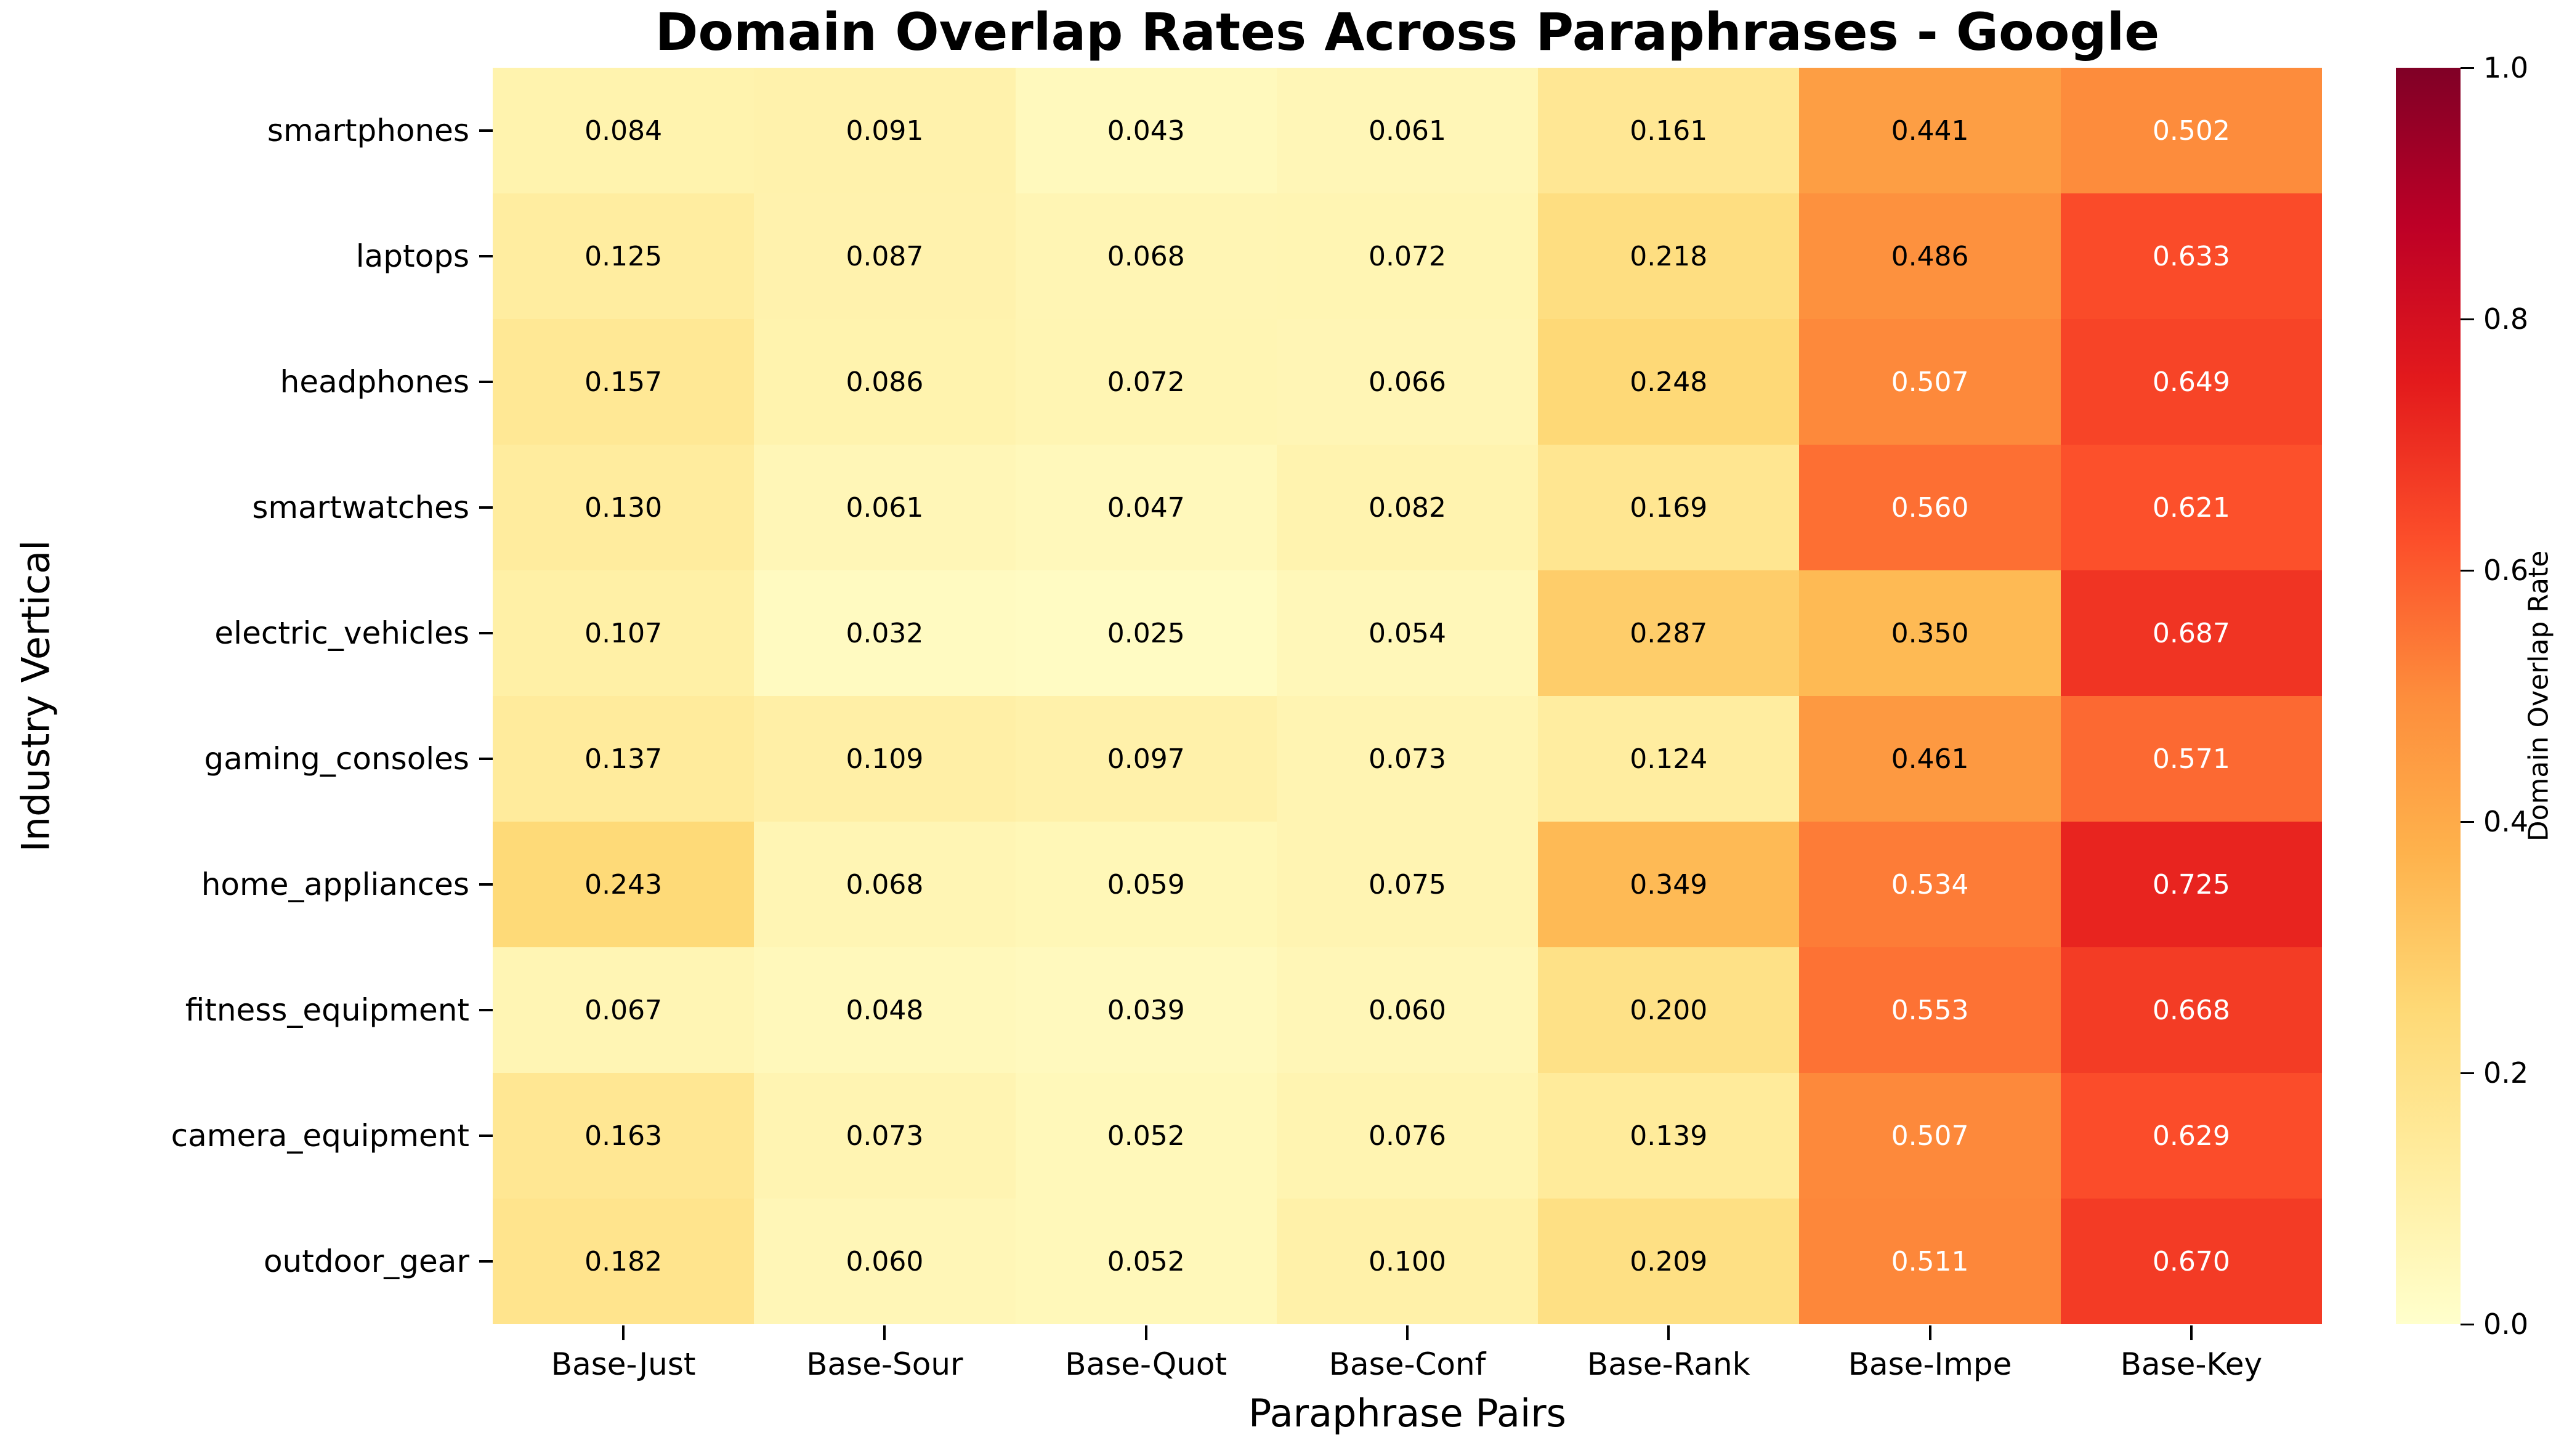 This screenshot has height=1456, width=2572. What do you see at coordinates (2191, 884) in the screenshot?
I see `heatmap-cell: 0.725` at bounding box center [2191, 884].